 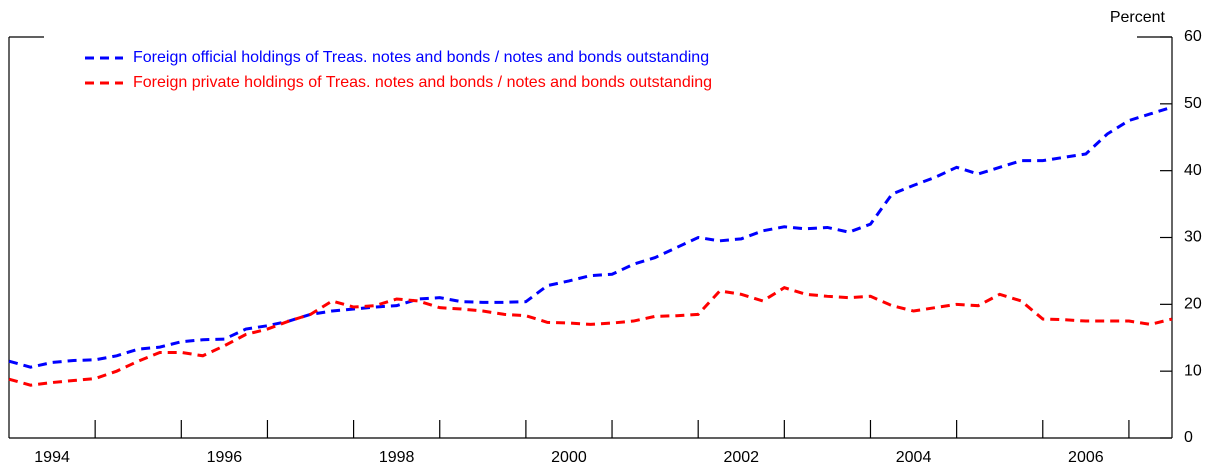 What do you see at coordinates (1193, 36) in the screenshot?
I see `y-tick-label: 60` at bounding box center [1193, 36].